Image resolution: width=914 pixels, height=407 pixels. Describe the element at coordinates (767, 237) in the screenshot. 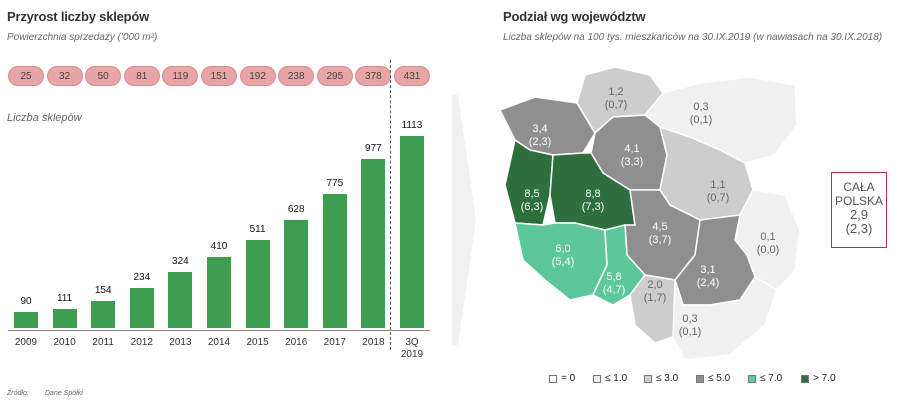

I see `region-value: 0,1` at that location.